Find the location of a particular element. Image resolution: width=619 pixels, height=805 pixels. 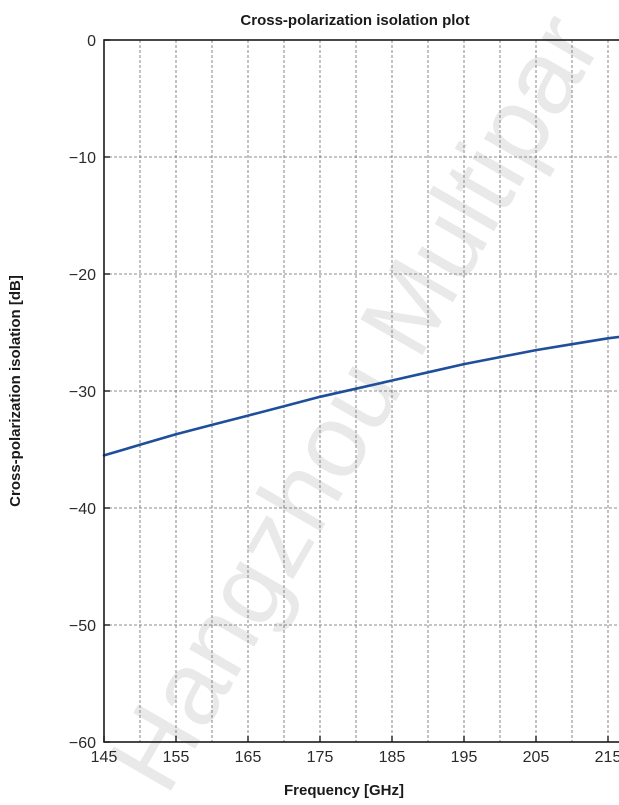

y-tick-label: −40 is located at coordinates (82, 509).